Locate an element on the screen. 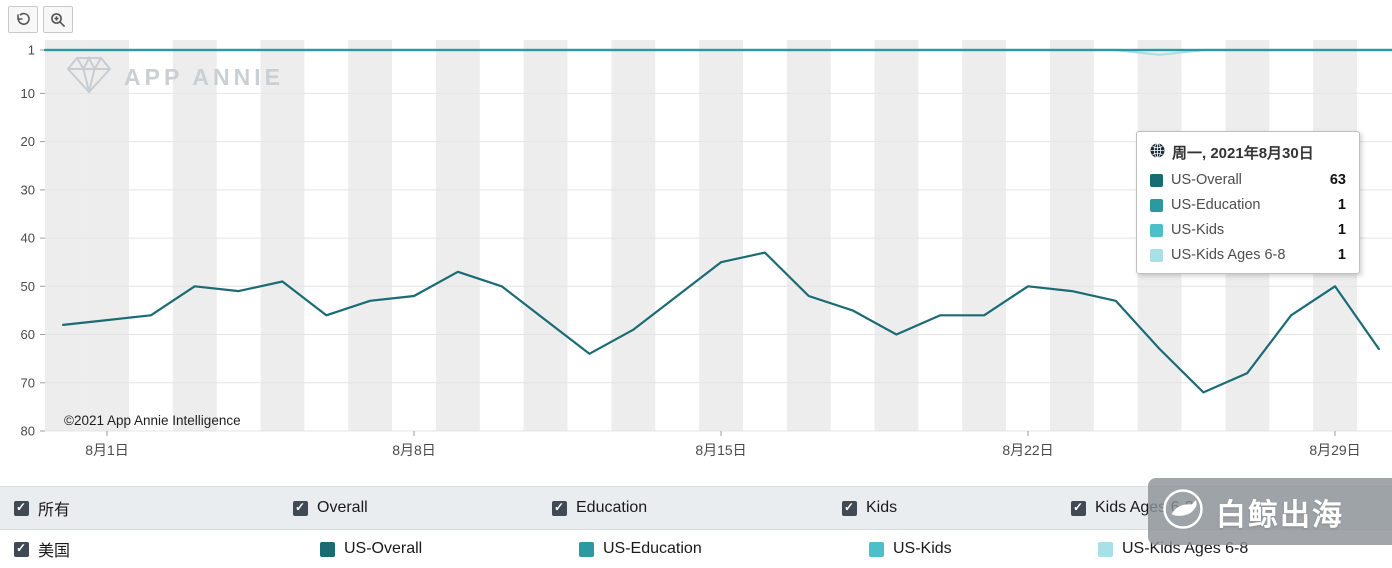  legend-series-label: US-Overall is located at coordinates (383, 548).